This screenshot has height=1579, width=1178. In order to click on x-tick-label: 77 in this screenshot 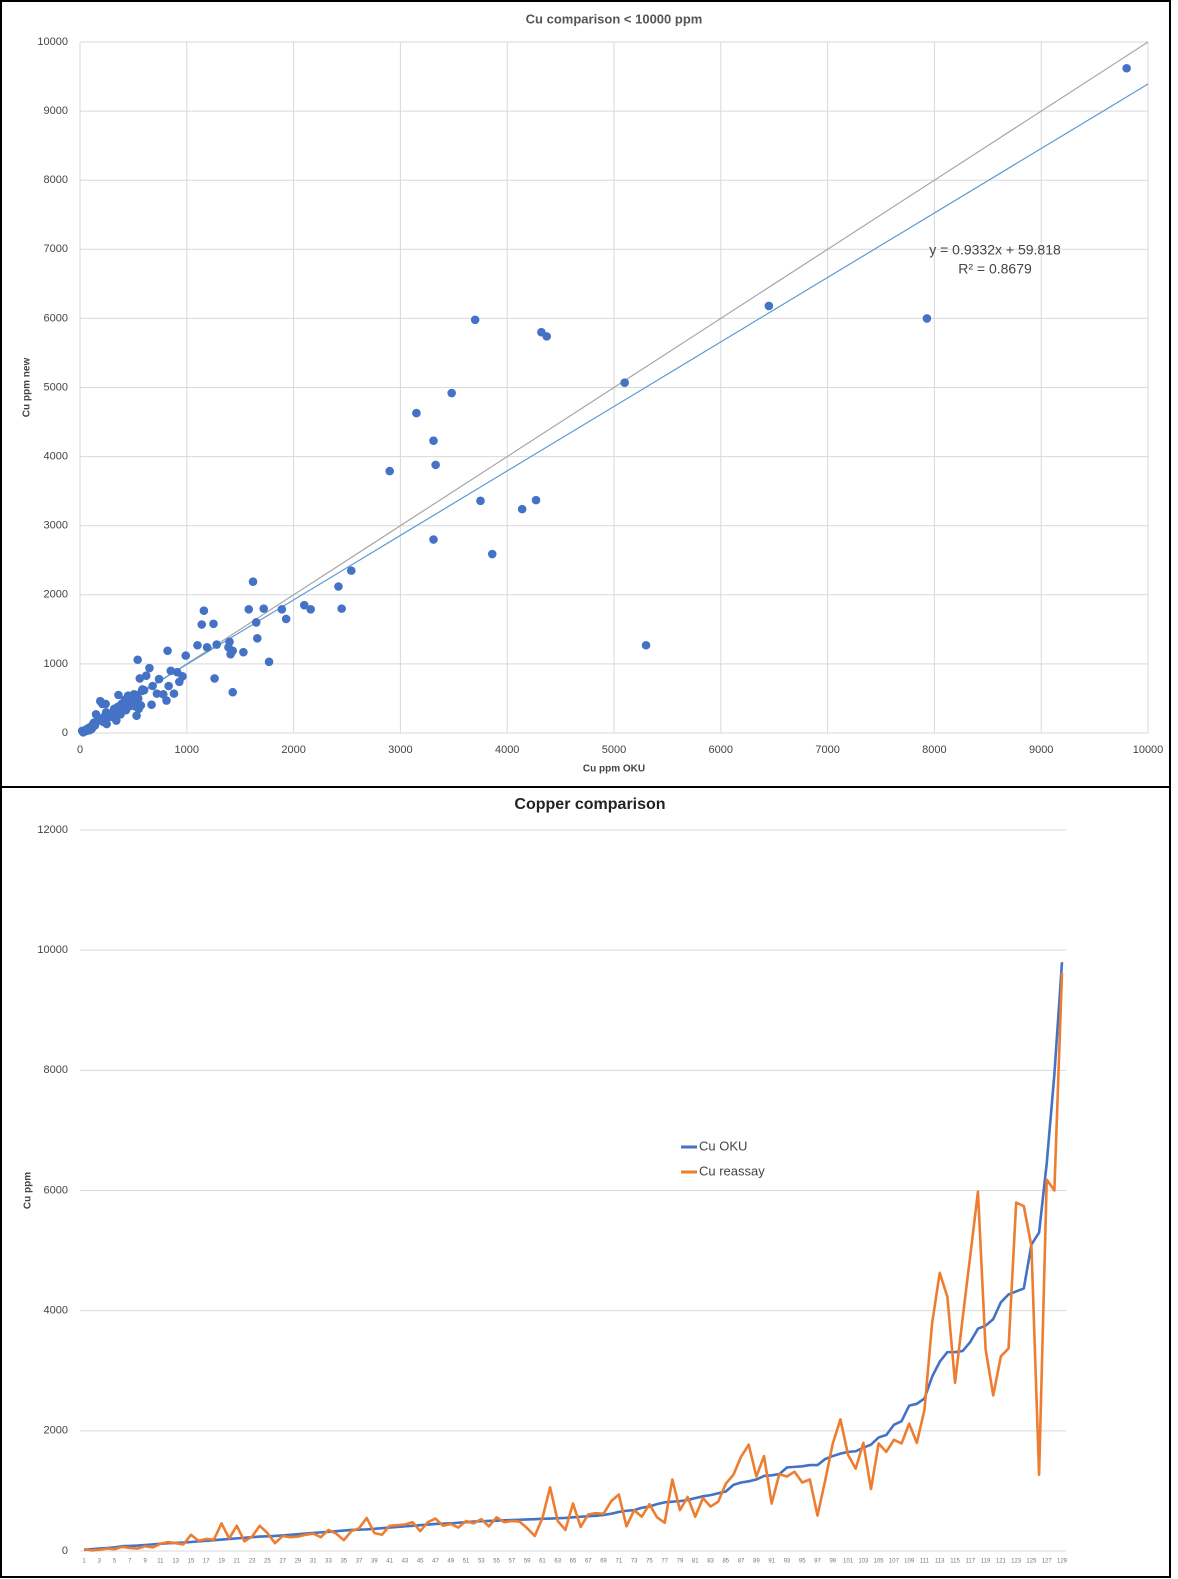, I will do `click(664, 1562)`.